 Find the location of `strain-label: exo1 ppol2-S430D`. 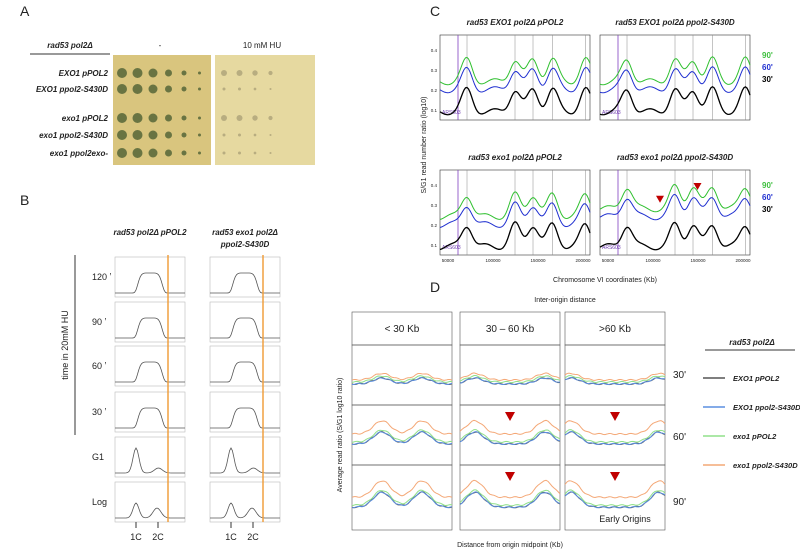

strain-label: exo1 ppol2-S430D is located at coordinates (73, 135).